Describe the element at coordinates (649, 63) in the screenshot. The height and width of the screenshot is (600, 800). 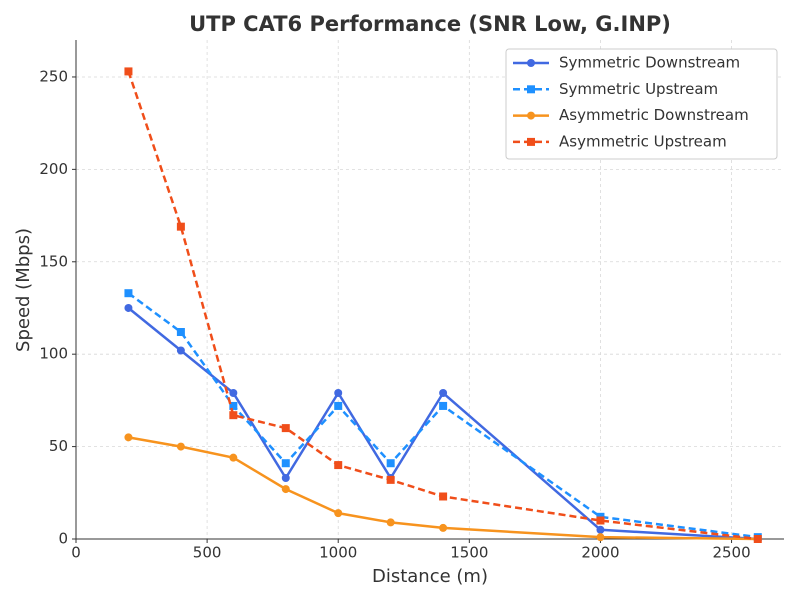
I see `legend-label: Symmetric Downstream` at that location.